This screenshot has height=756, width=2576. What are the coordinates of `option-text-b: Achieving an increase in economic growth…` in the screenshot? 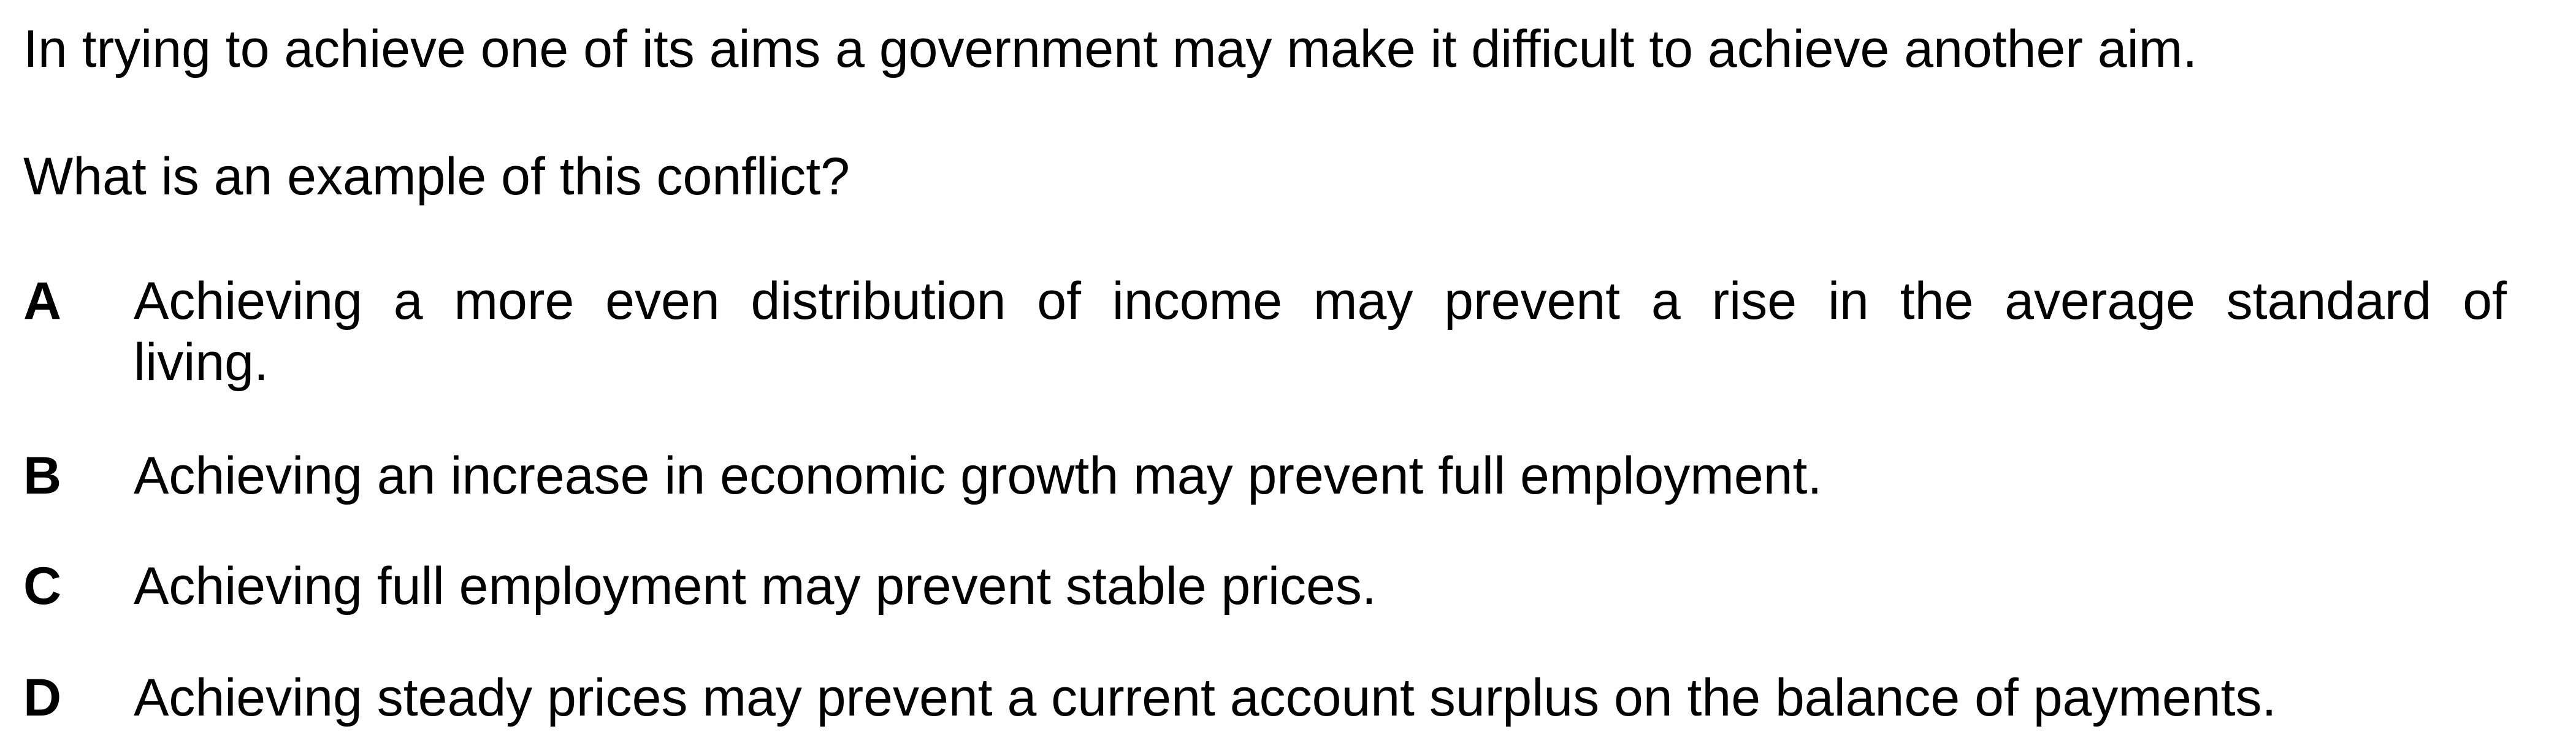 It's located at (978, 475).